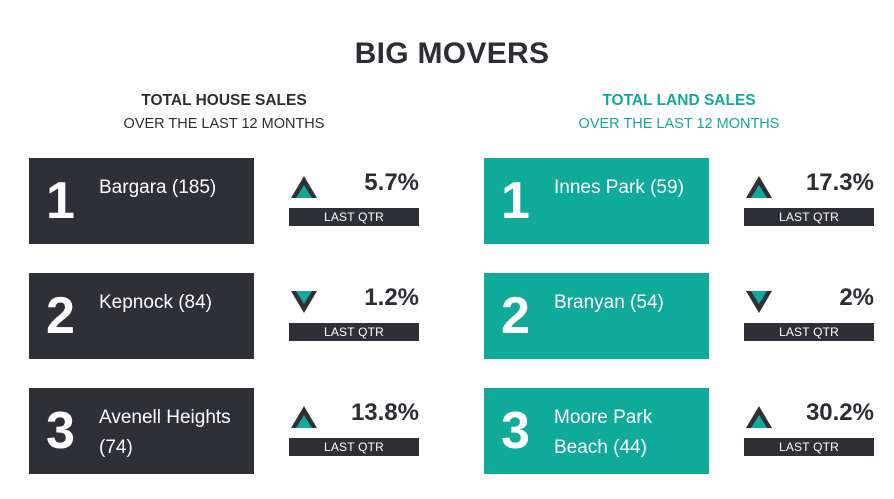  I want to click on suburb-name: Bargara (185), so click(158, 187).